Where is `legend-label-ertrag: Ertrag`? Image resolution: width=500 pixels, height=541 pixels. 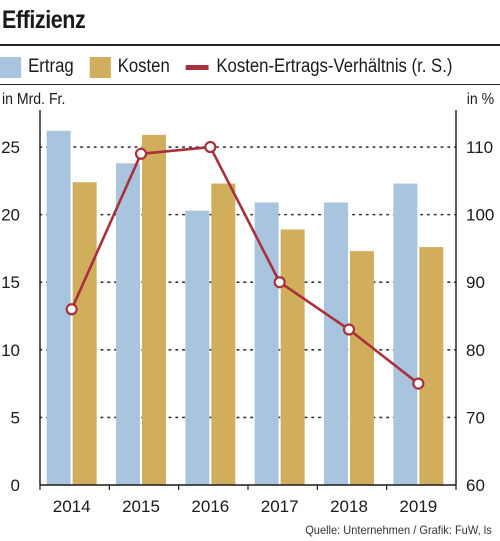
legend-label-ertrag: Ertrag is located at coordinates (51, 66).